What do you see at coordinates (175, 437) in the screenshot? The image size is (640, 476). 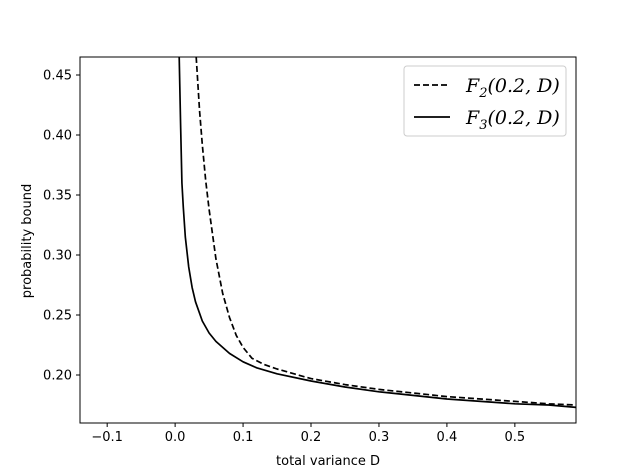 I see `x-tick-label: 0.0` at bounding box center [175, 437].